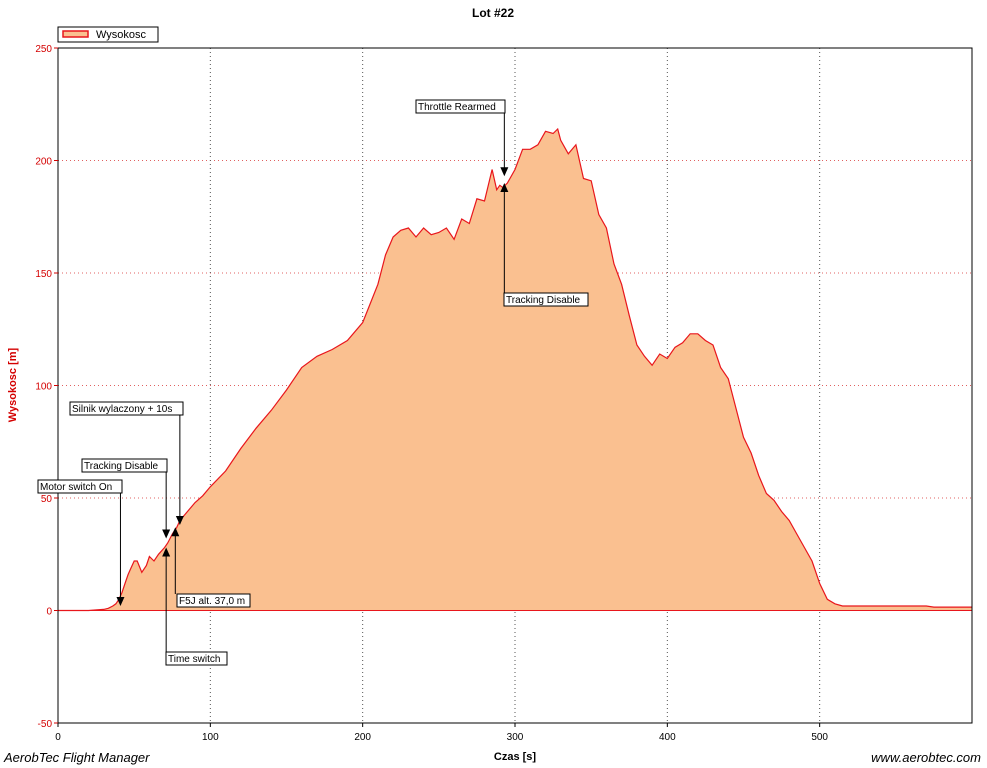 The image size is (987, 768). I want to click on x-tick-label: 400, so click(667, 737).